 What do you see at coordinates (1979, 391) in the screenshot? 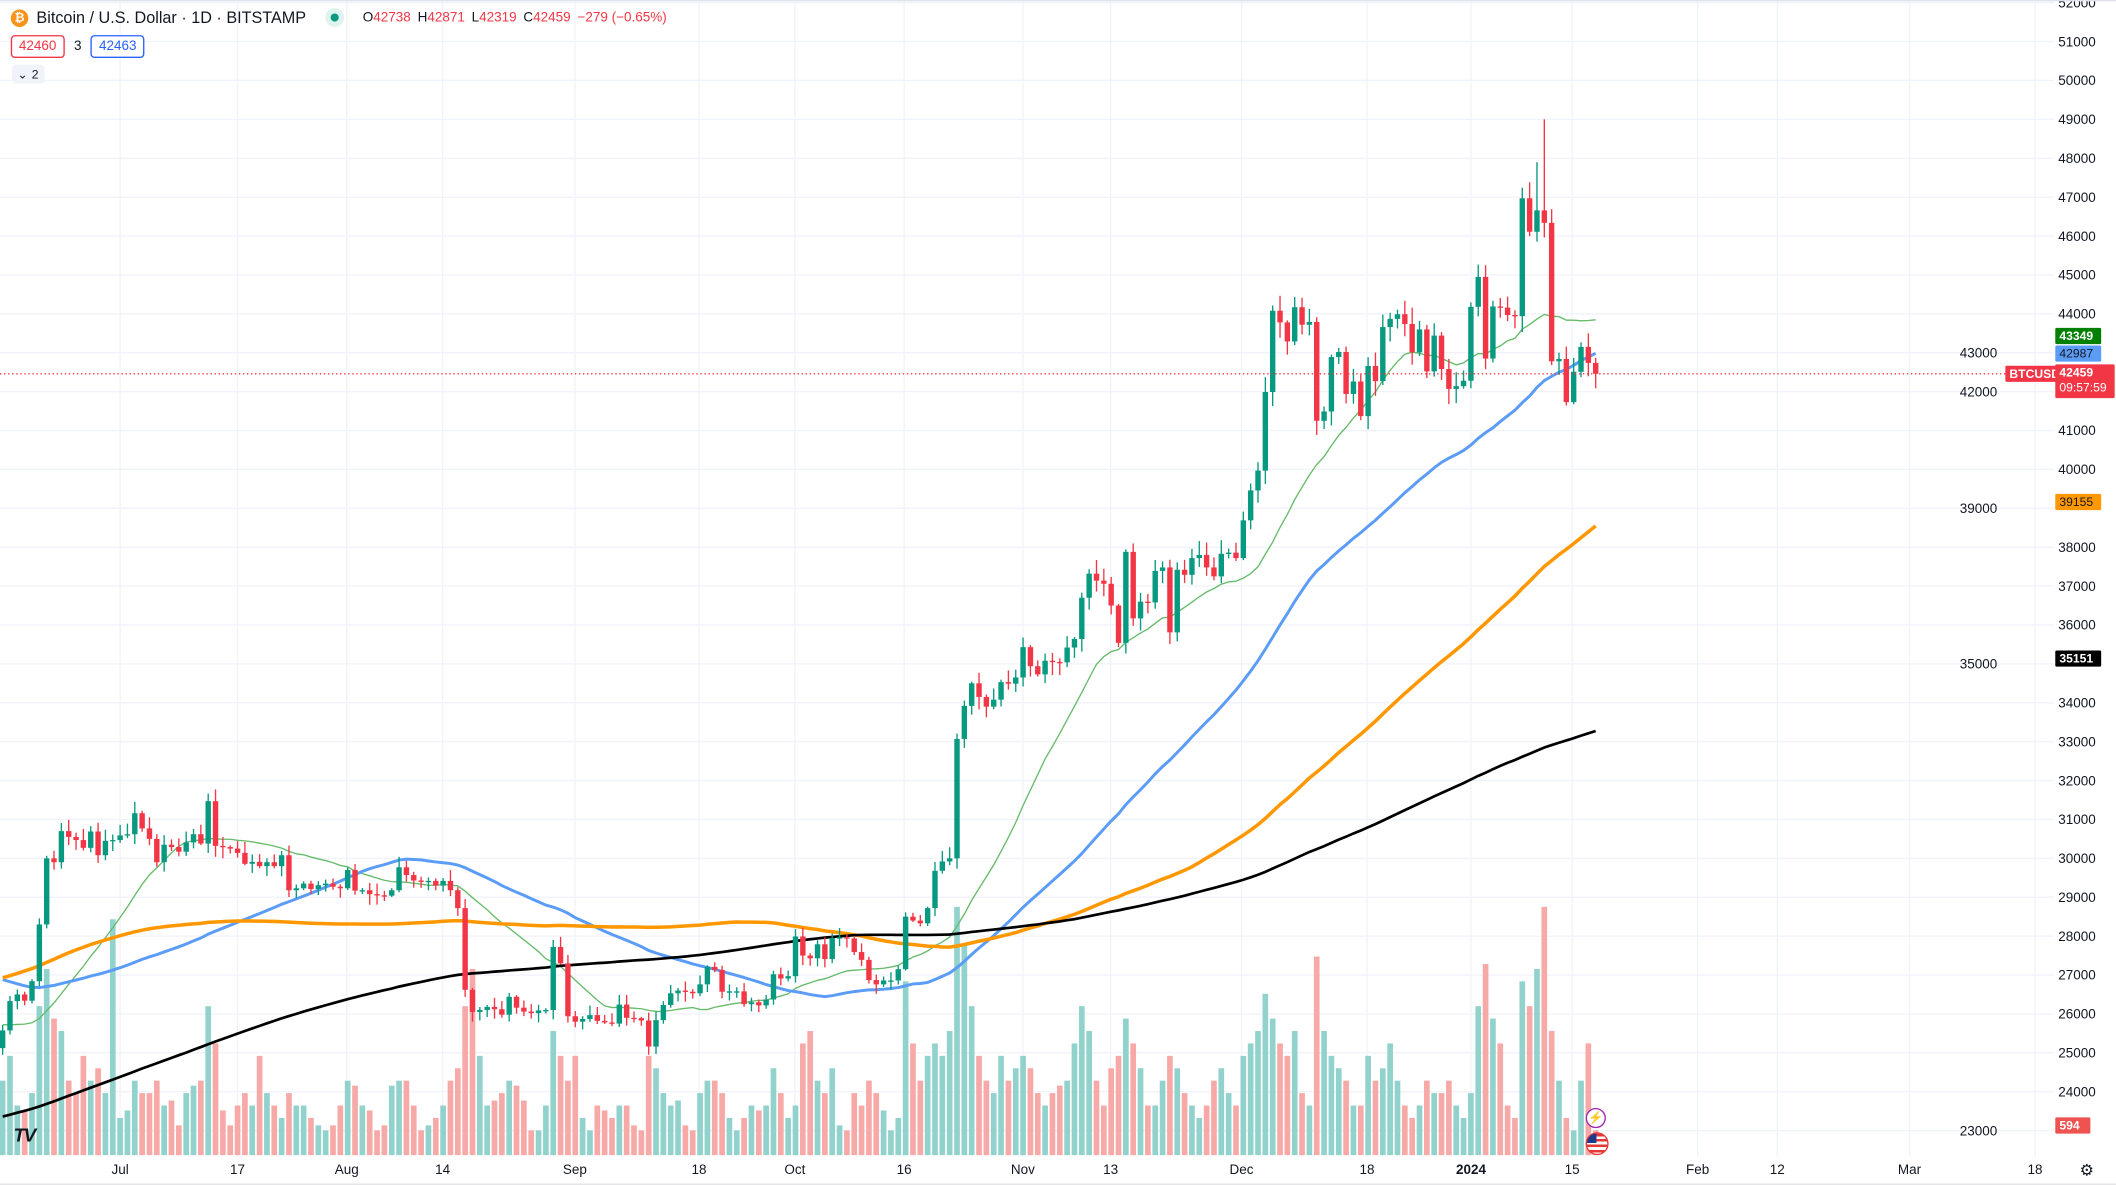
I see `y-tick-label: 42000` at bounding box center [1979, 391].